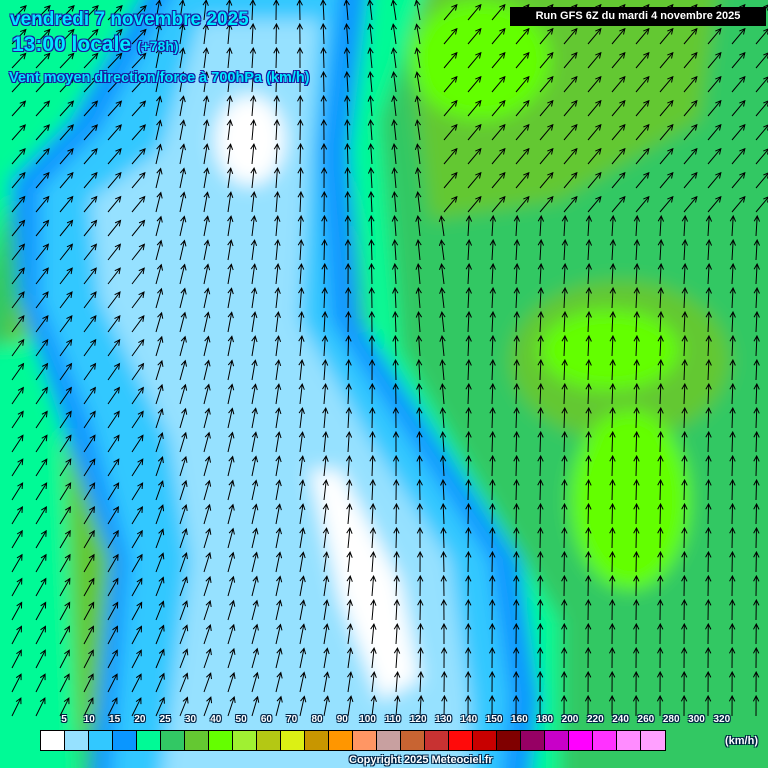  Describe the element at coordinates (421, 760) in the screenshot. I see `copyright: Copyright 2025 Meteociel.fr` at that location.